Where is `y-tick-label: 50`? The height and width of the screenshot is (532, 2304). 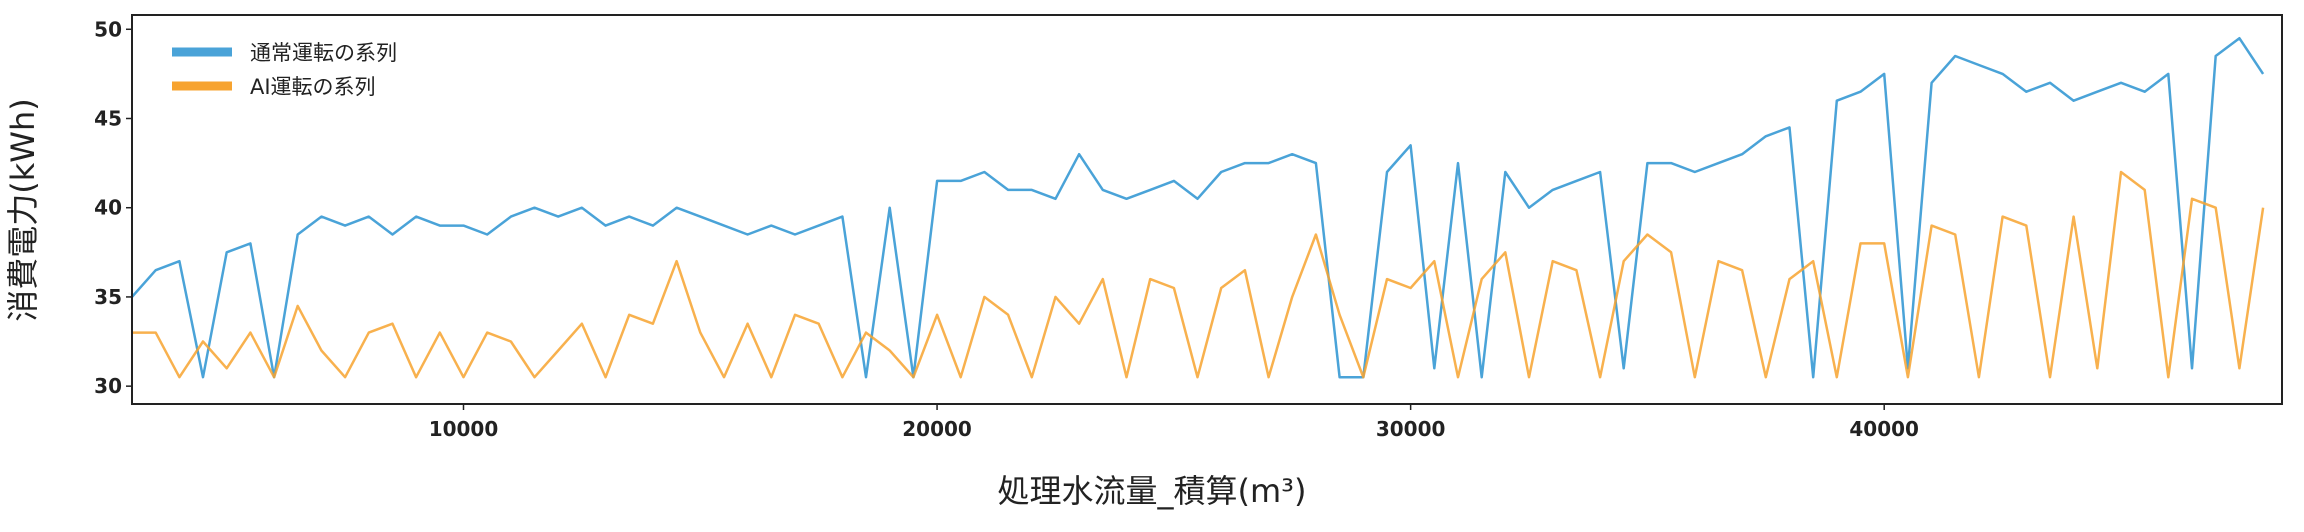
y-tick-label: 50 is located at coordinates (108, 29).